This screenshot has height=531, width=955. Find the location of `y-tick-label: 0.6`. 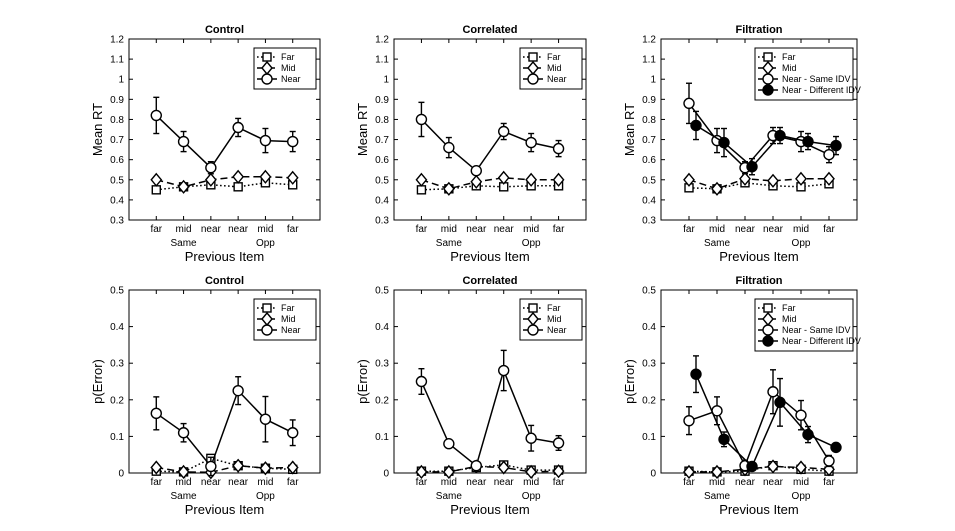

y-tick-label: 0.6 is located at coordinates (117, 160).